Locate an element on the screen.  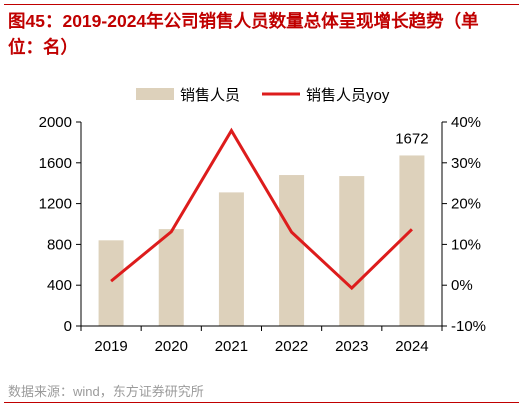
x-tick-label-2023: 2023 is located at coordinates (351, 346).